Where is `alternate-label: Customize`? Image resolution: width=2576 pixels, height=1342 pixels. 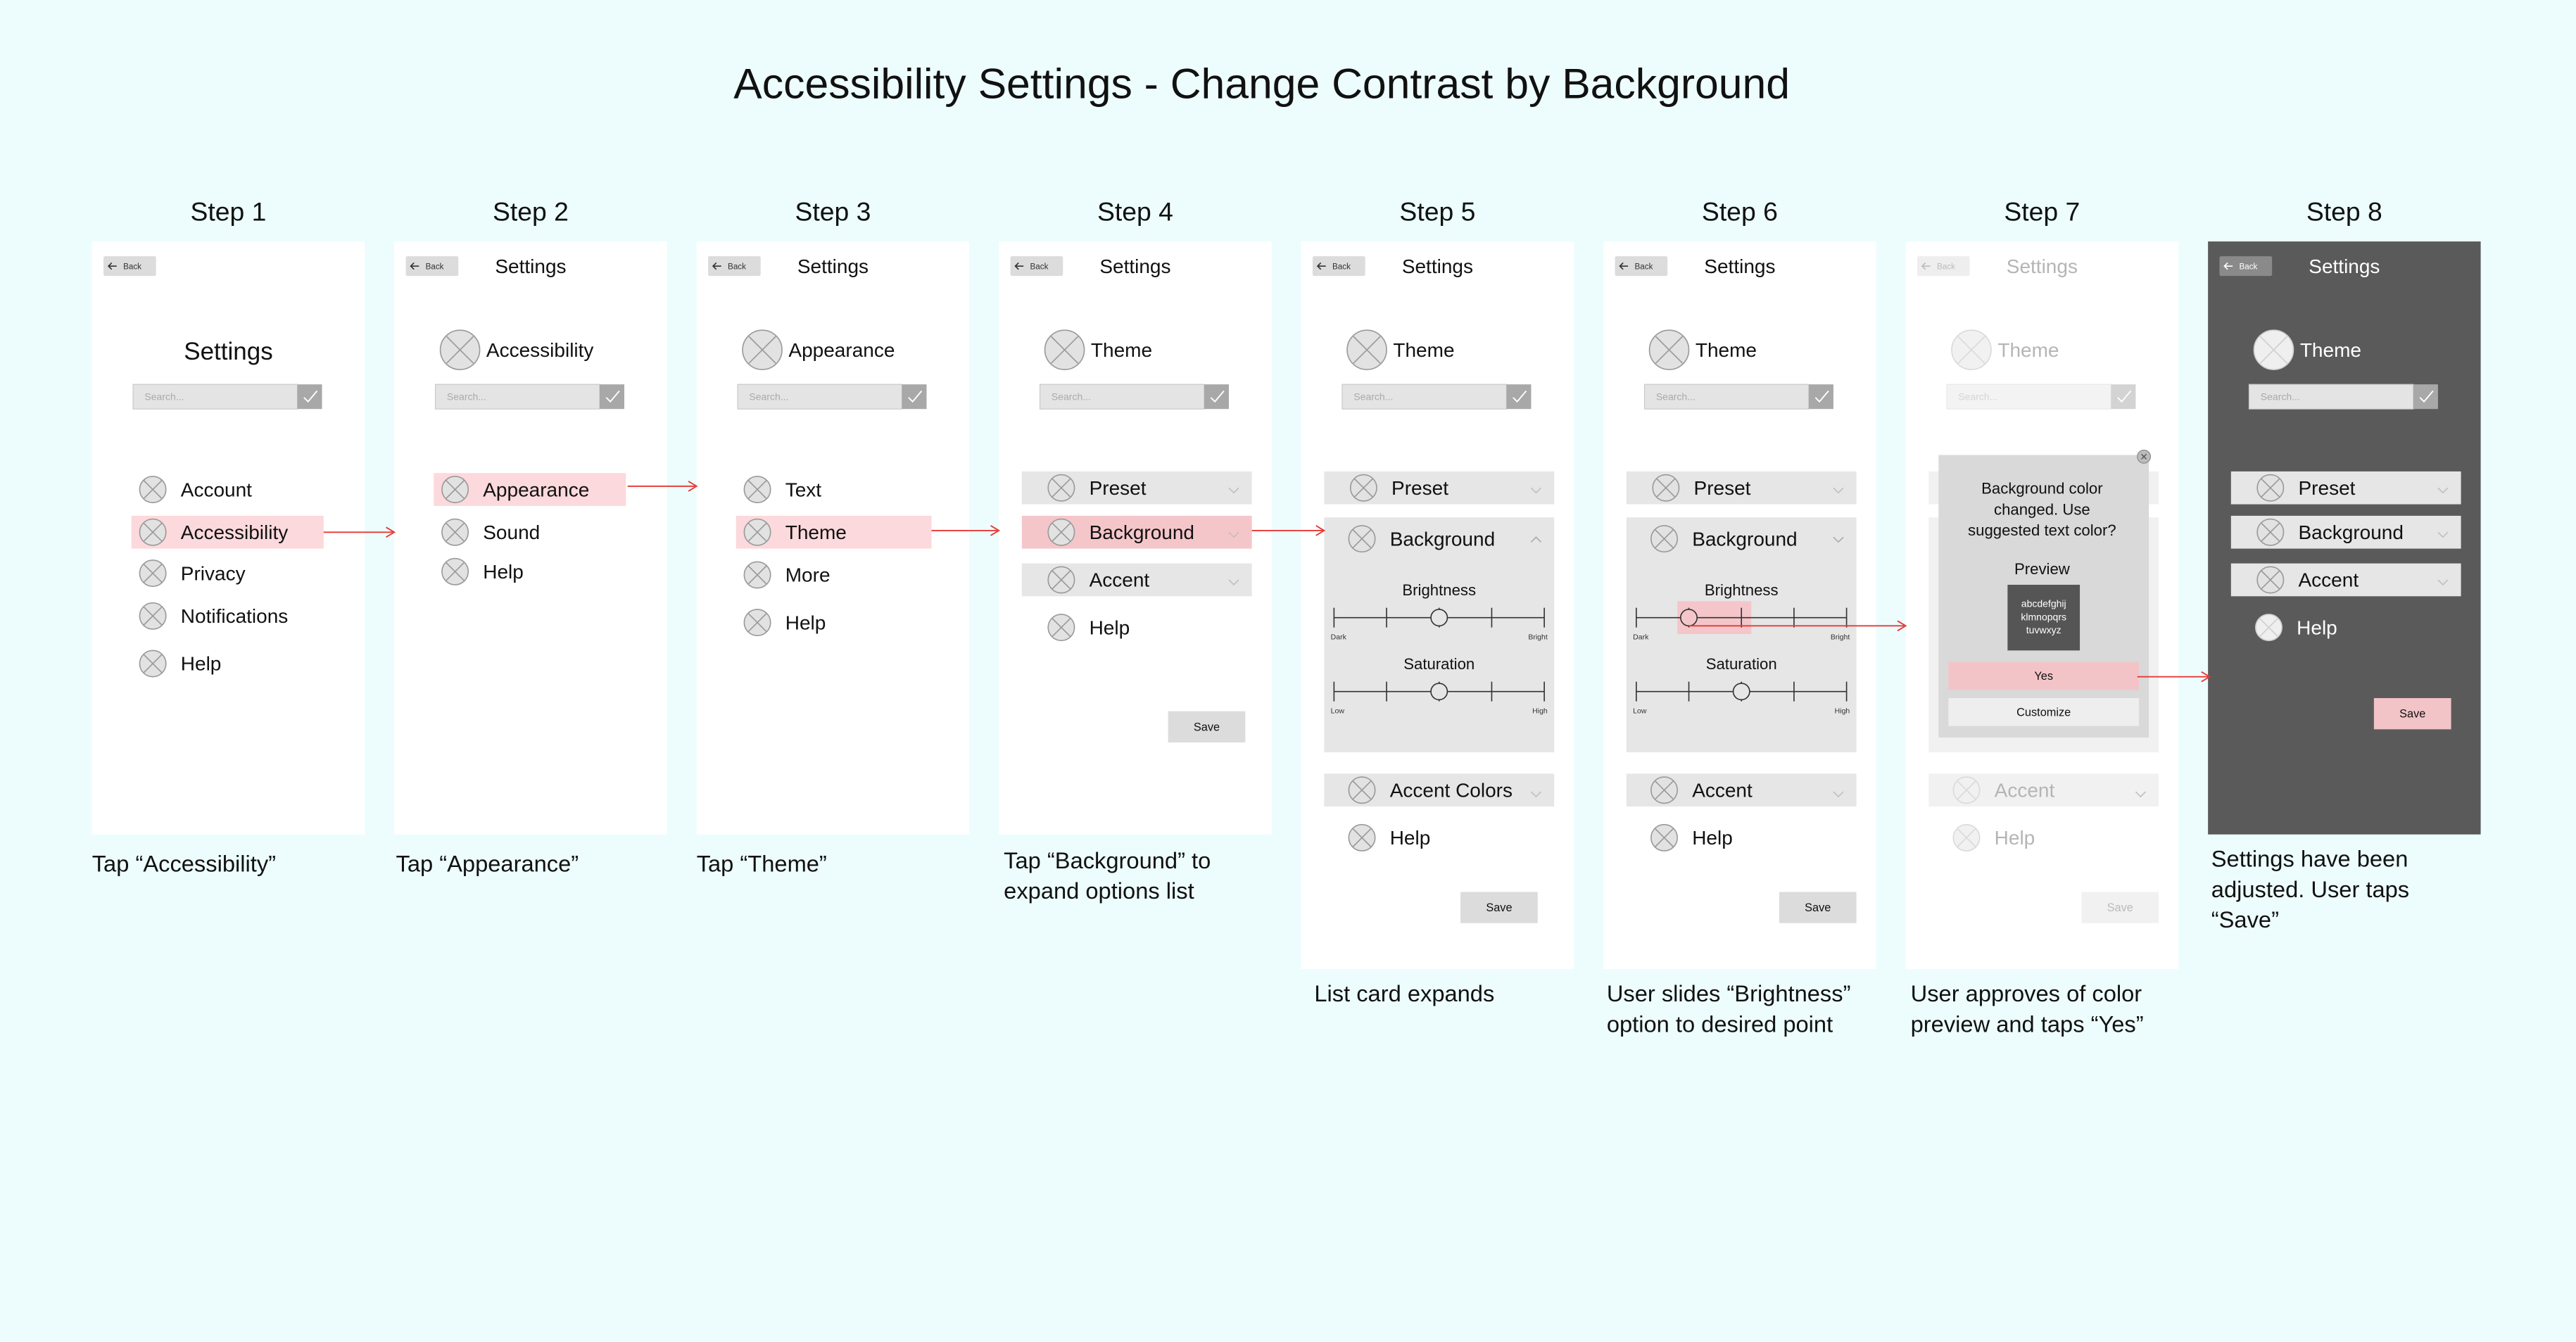
alternate-label: Customize is located at coordinates (2043, 713).